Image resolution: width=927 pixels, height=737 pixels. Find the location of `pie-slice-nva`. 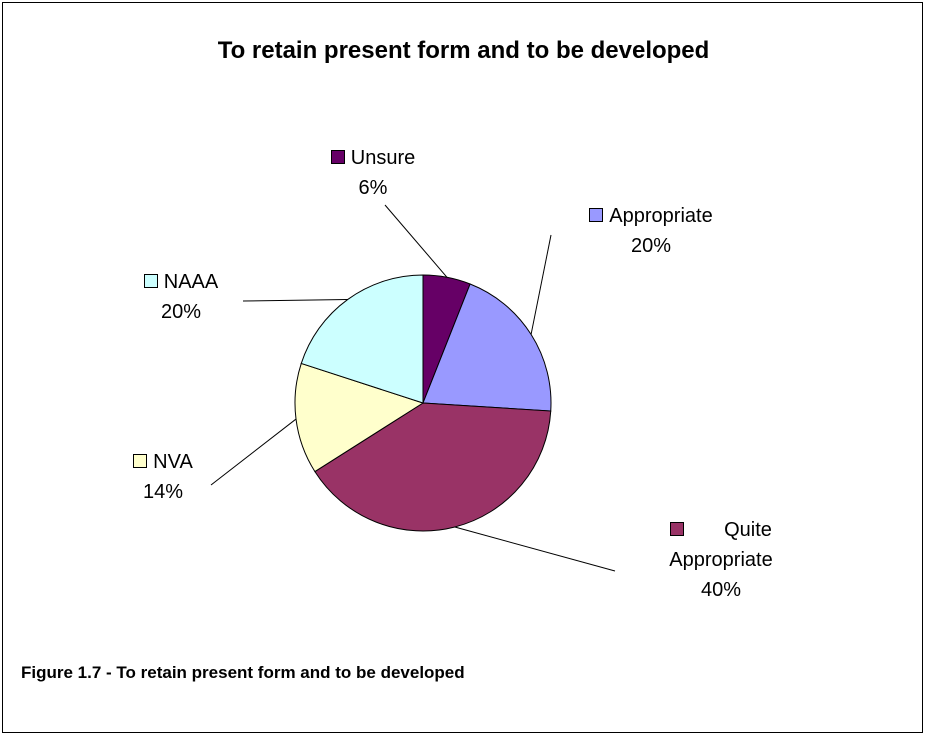

pie-slice-nva is located at coordinates (359, 417).